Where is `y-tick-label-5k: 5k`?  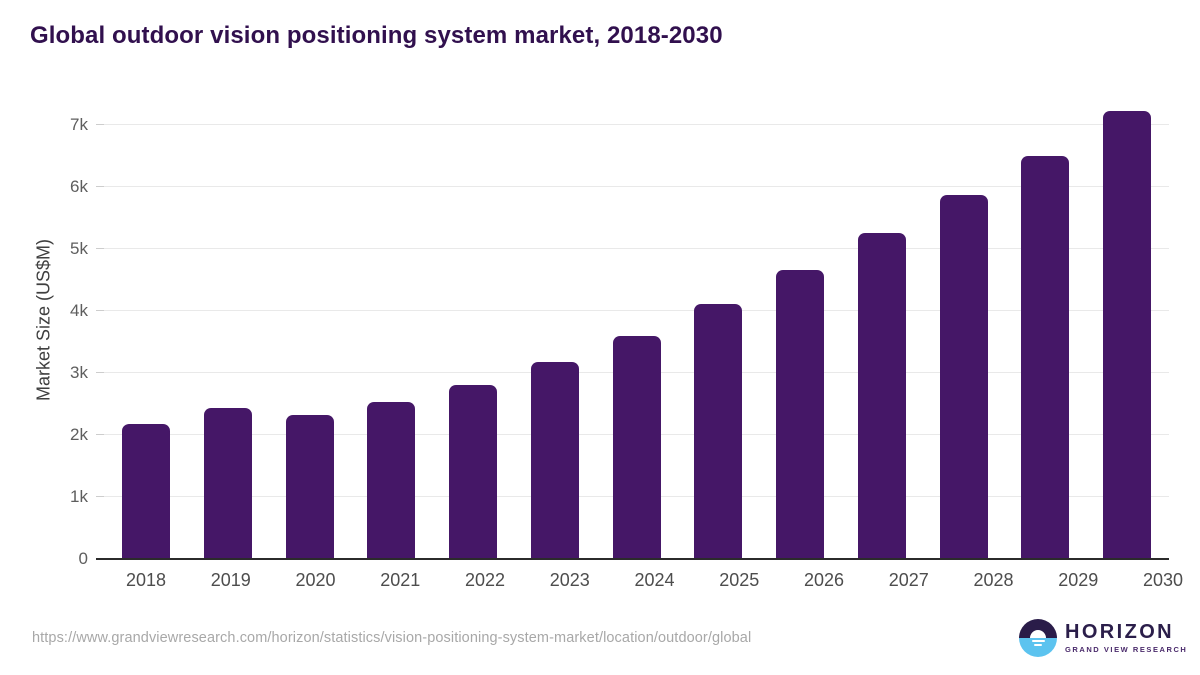
y-tick-label-5k: 5k is located at coordinates (79, 248).